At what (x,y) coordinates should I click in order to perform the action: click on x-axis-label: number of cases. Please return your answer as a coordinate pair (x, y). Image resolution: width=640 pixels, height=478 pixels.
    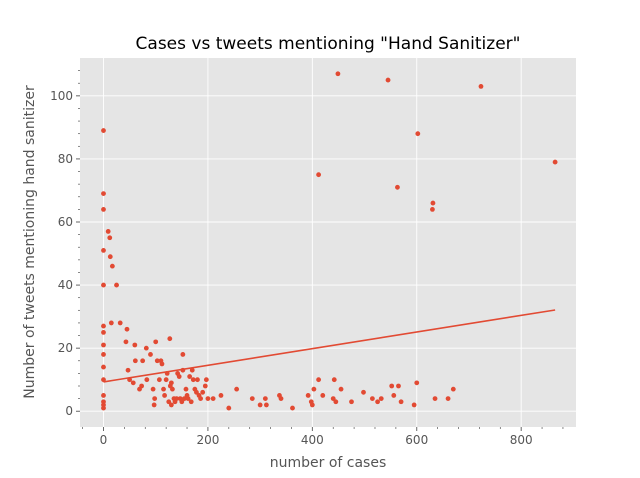
    Looking at the image, I should click on (328, 463).